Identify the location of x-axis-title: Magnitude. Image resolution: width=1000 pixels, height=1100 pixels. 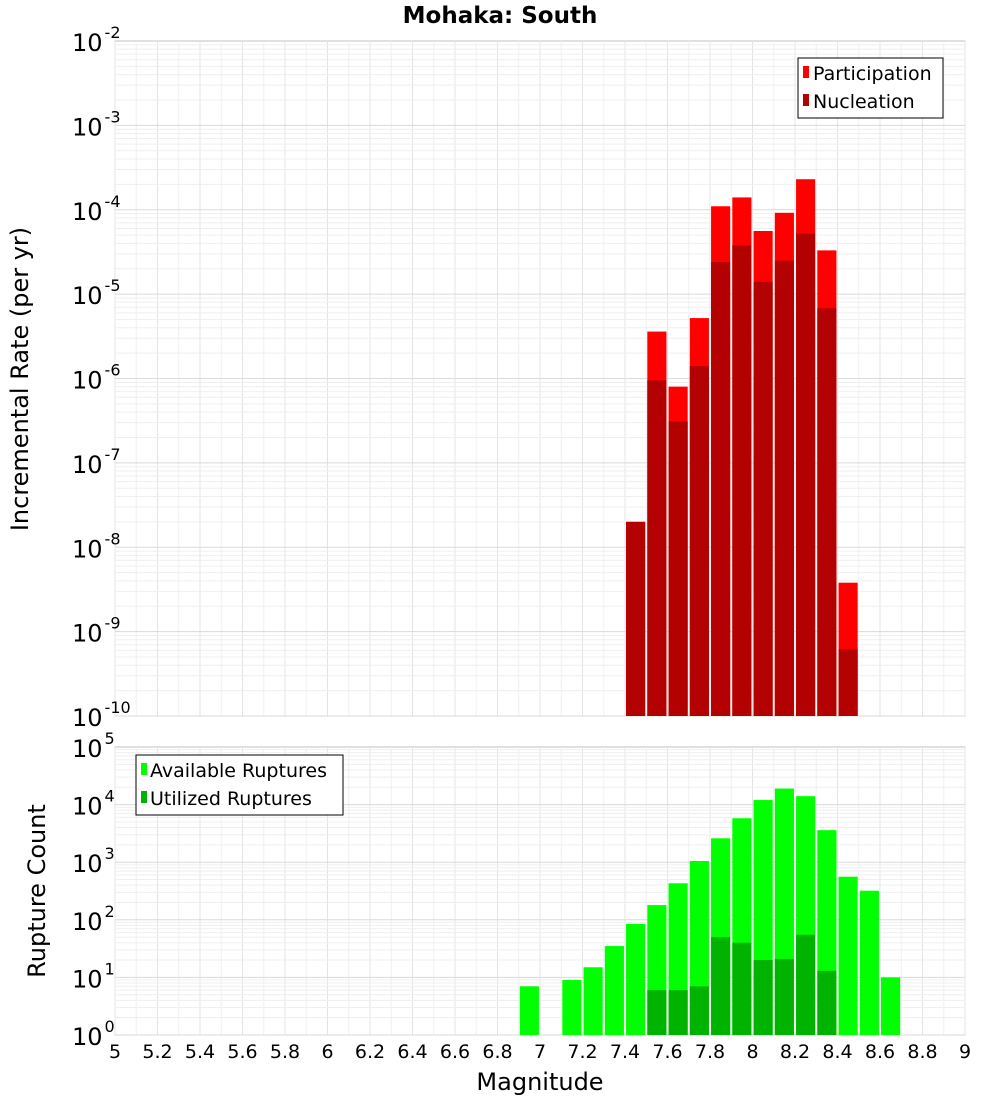
(539, 1082).